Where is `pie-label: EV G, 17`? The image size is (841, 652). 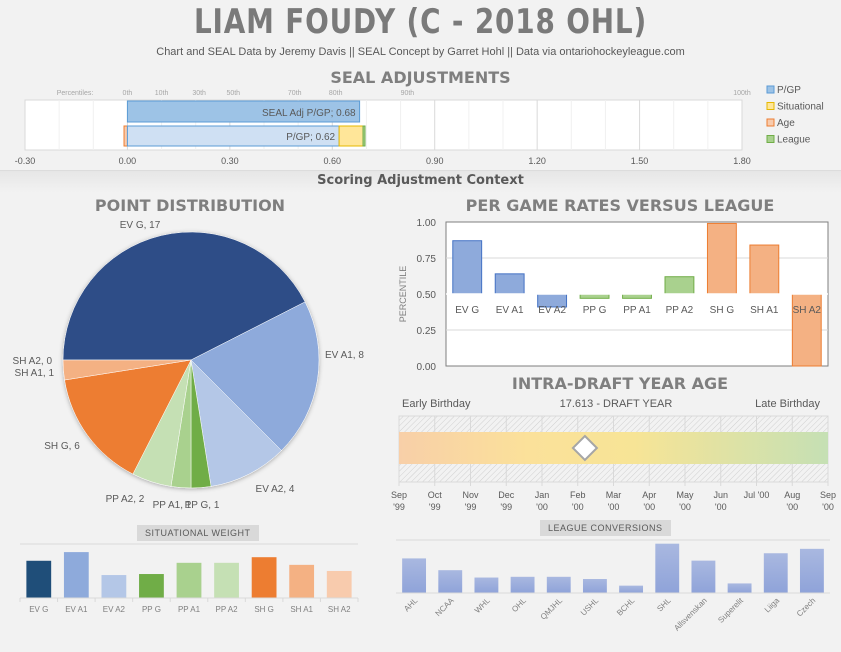 pie-label: EV G, 17 is located at coordinates (140, 225).